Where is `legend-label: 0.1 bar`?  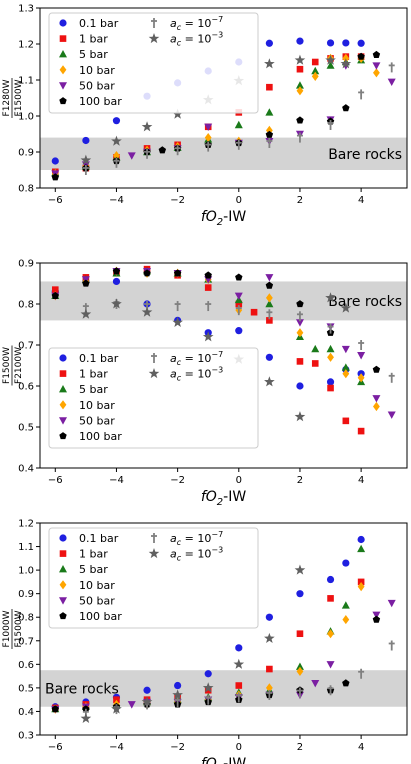
legend-label: 0.1 bar is located at coordinates (99, 538).